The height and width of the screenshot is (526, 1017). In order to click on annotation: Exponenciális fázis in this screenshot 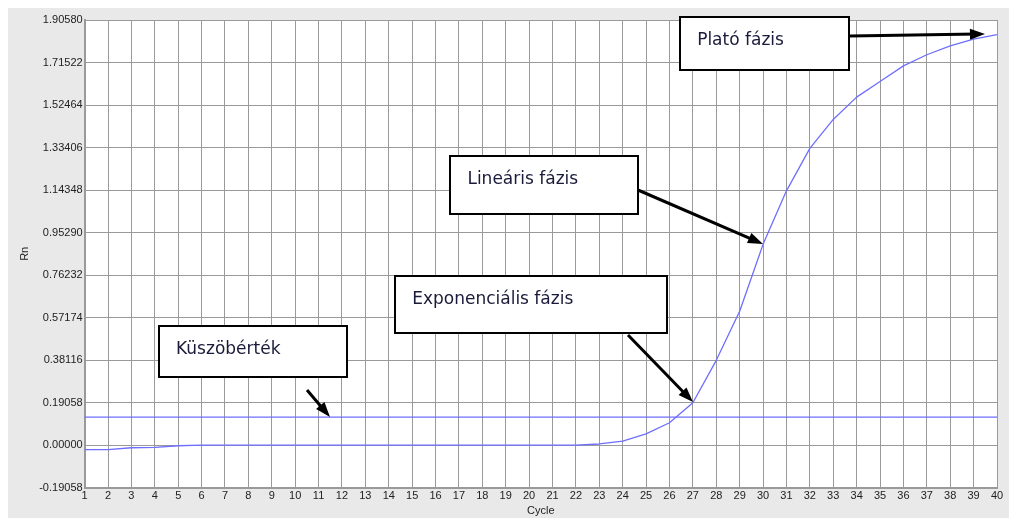, I will do `click(493, 298)`.